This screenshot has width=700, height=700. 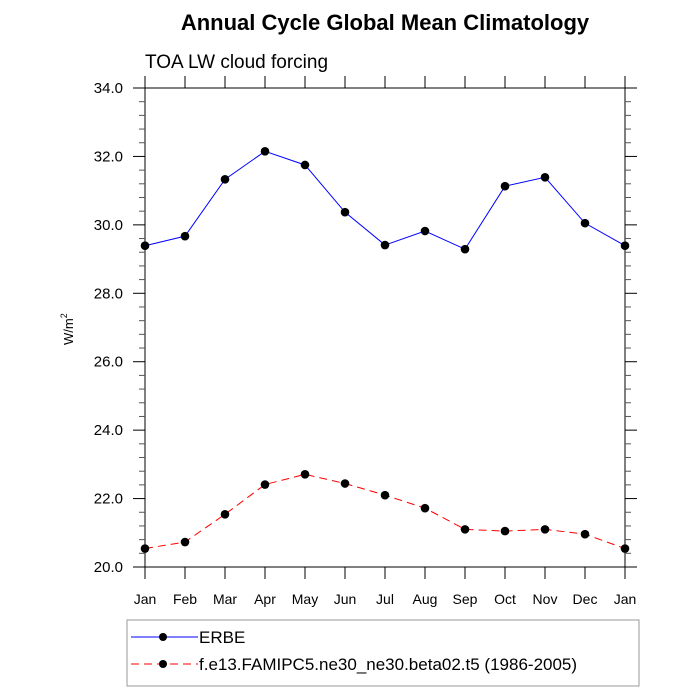 I want to click on x-tick-label: Jun, so click(x=345, y=599).